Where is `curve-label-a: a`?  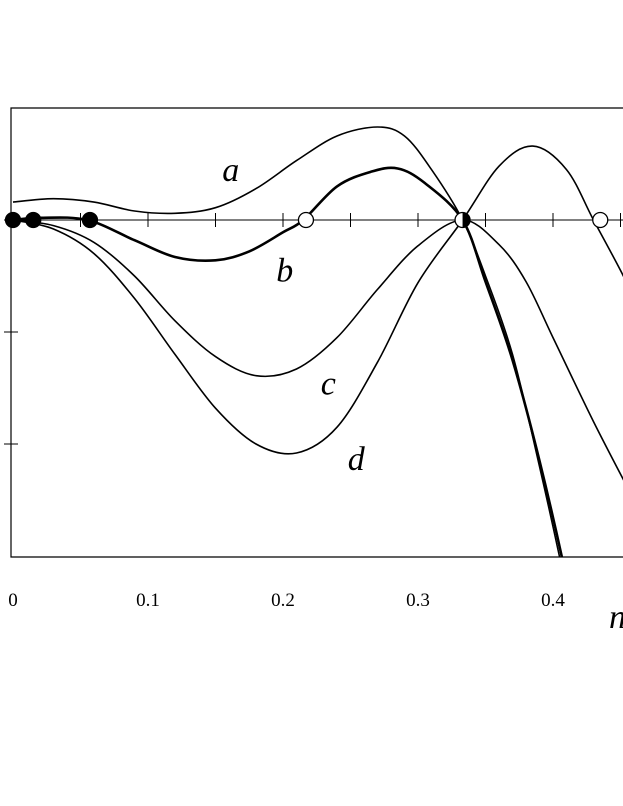
curve-label-a: a is located at coordinates (230, 170).